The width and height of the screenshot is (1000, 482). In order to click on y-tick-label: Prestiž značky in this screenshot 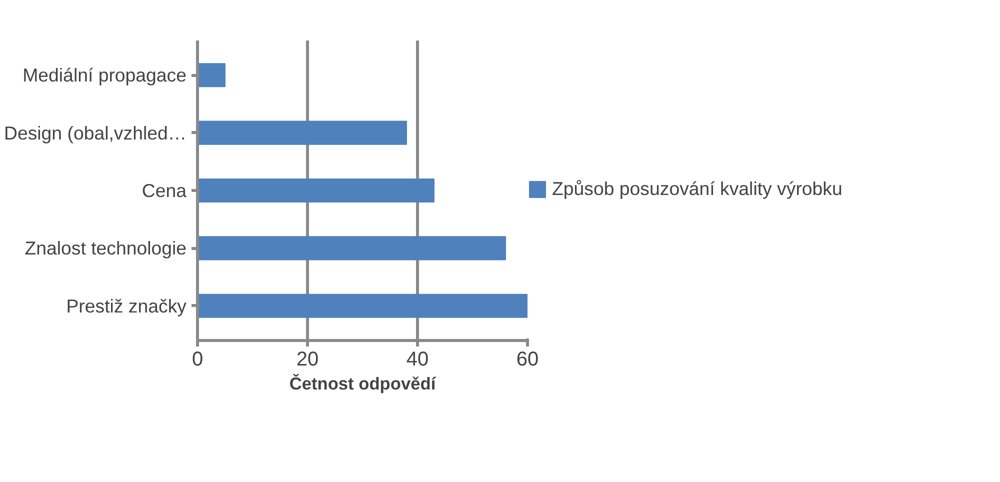, I will do `click(127, 305)`.